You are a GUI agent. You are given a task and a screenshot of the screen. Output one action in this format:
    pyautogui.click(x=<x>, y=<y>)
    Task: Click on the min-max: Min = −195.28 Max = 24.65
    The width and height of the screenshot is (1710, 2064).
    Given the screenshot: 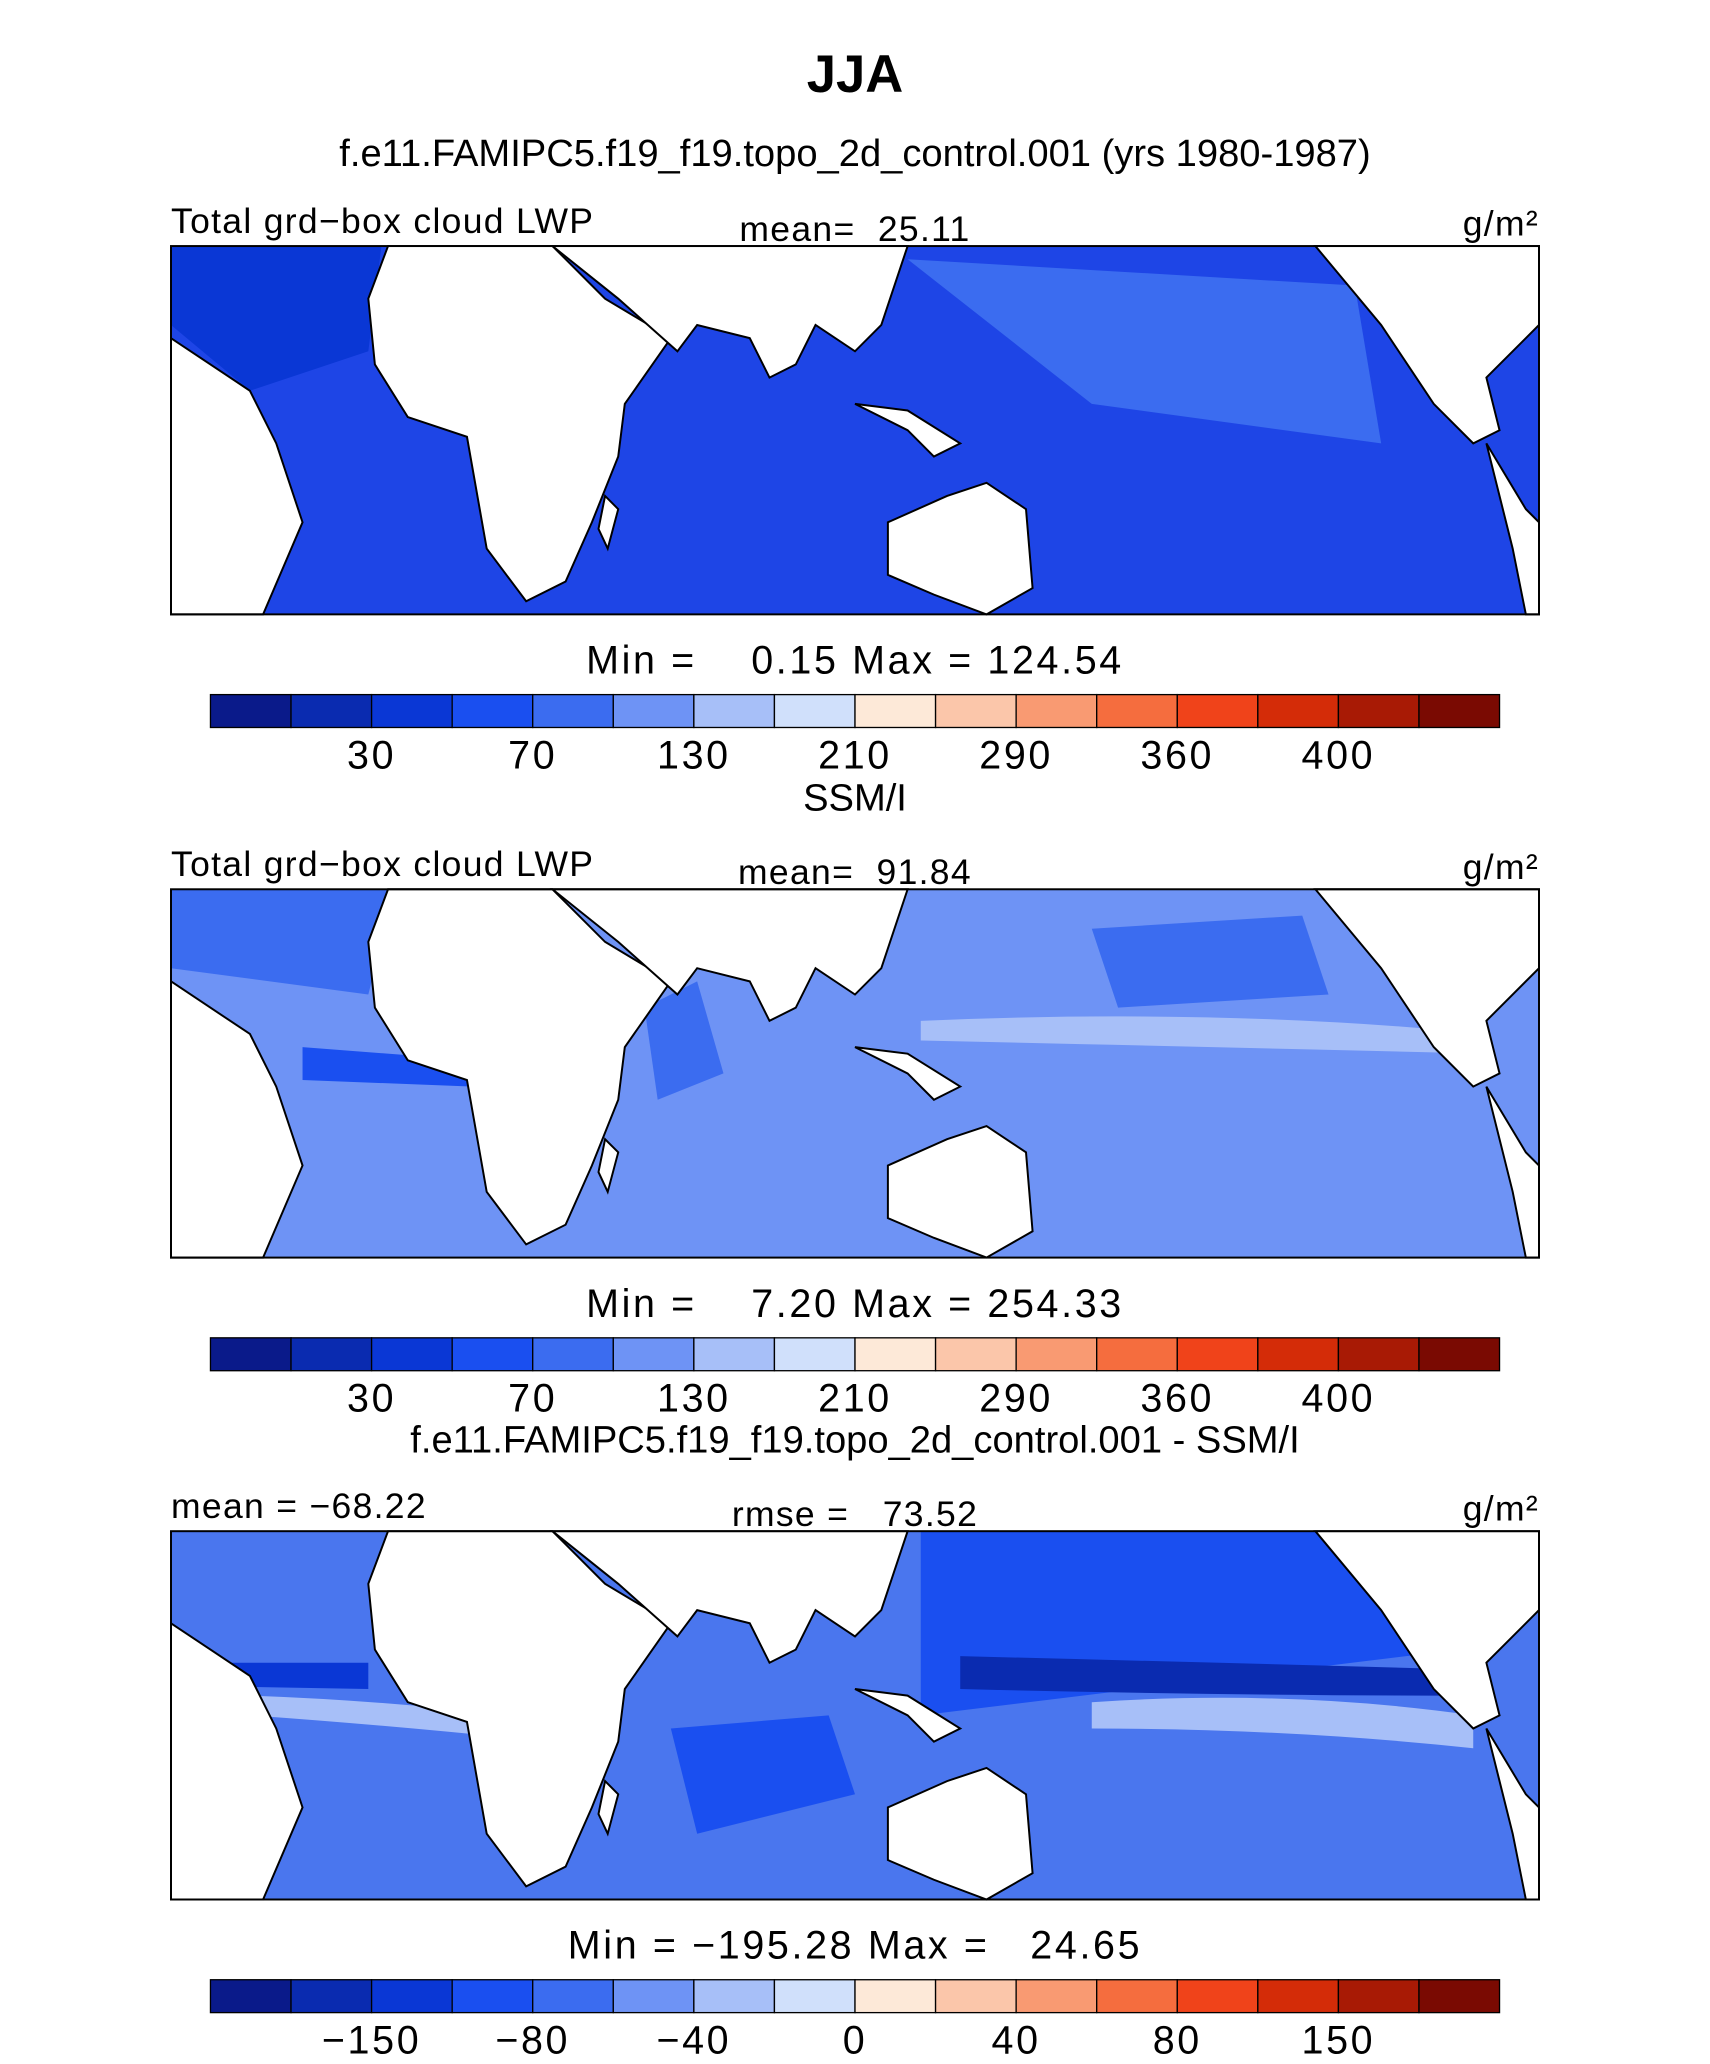 What is the action you would take?
    pyautogui.click(x=855, y=1946)
    